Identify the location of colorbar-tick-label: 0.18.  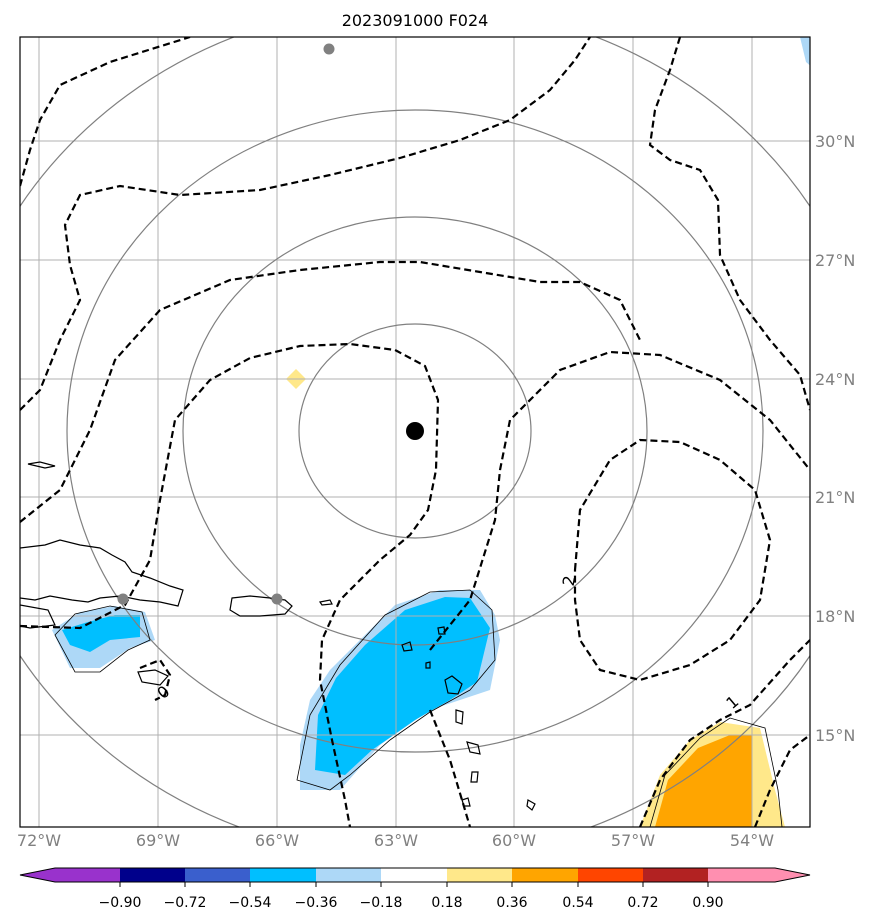
(446, 903).